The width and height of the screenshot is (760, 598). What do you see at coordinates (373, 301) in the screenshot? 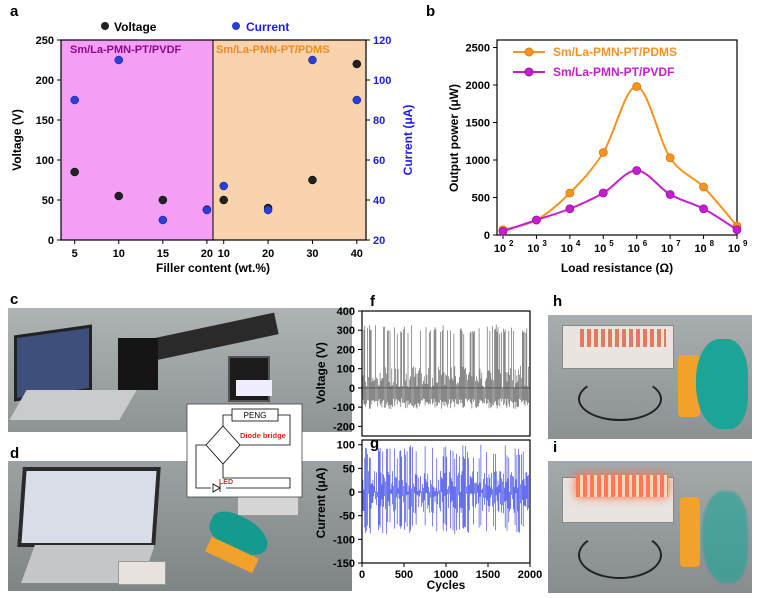
I see `panel-label-f: f` at bounding box center [373, 301].